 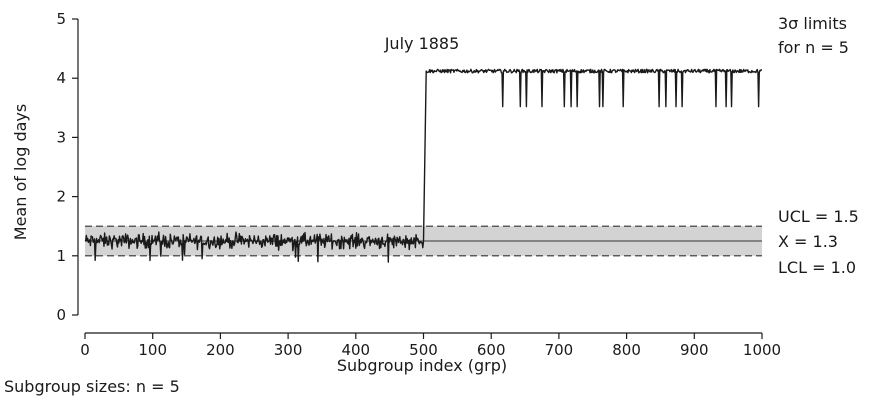 What do you see at coordinates (85, 350) in the screenshot?
I see `x-tick-label: 0` at bounding box center [85, 350].